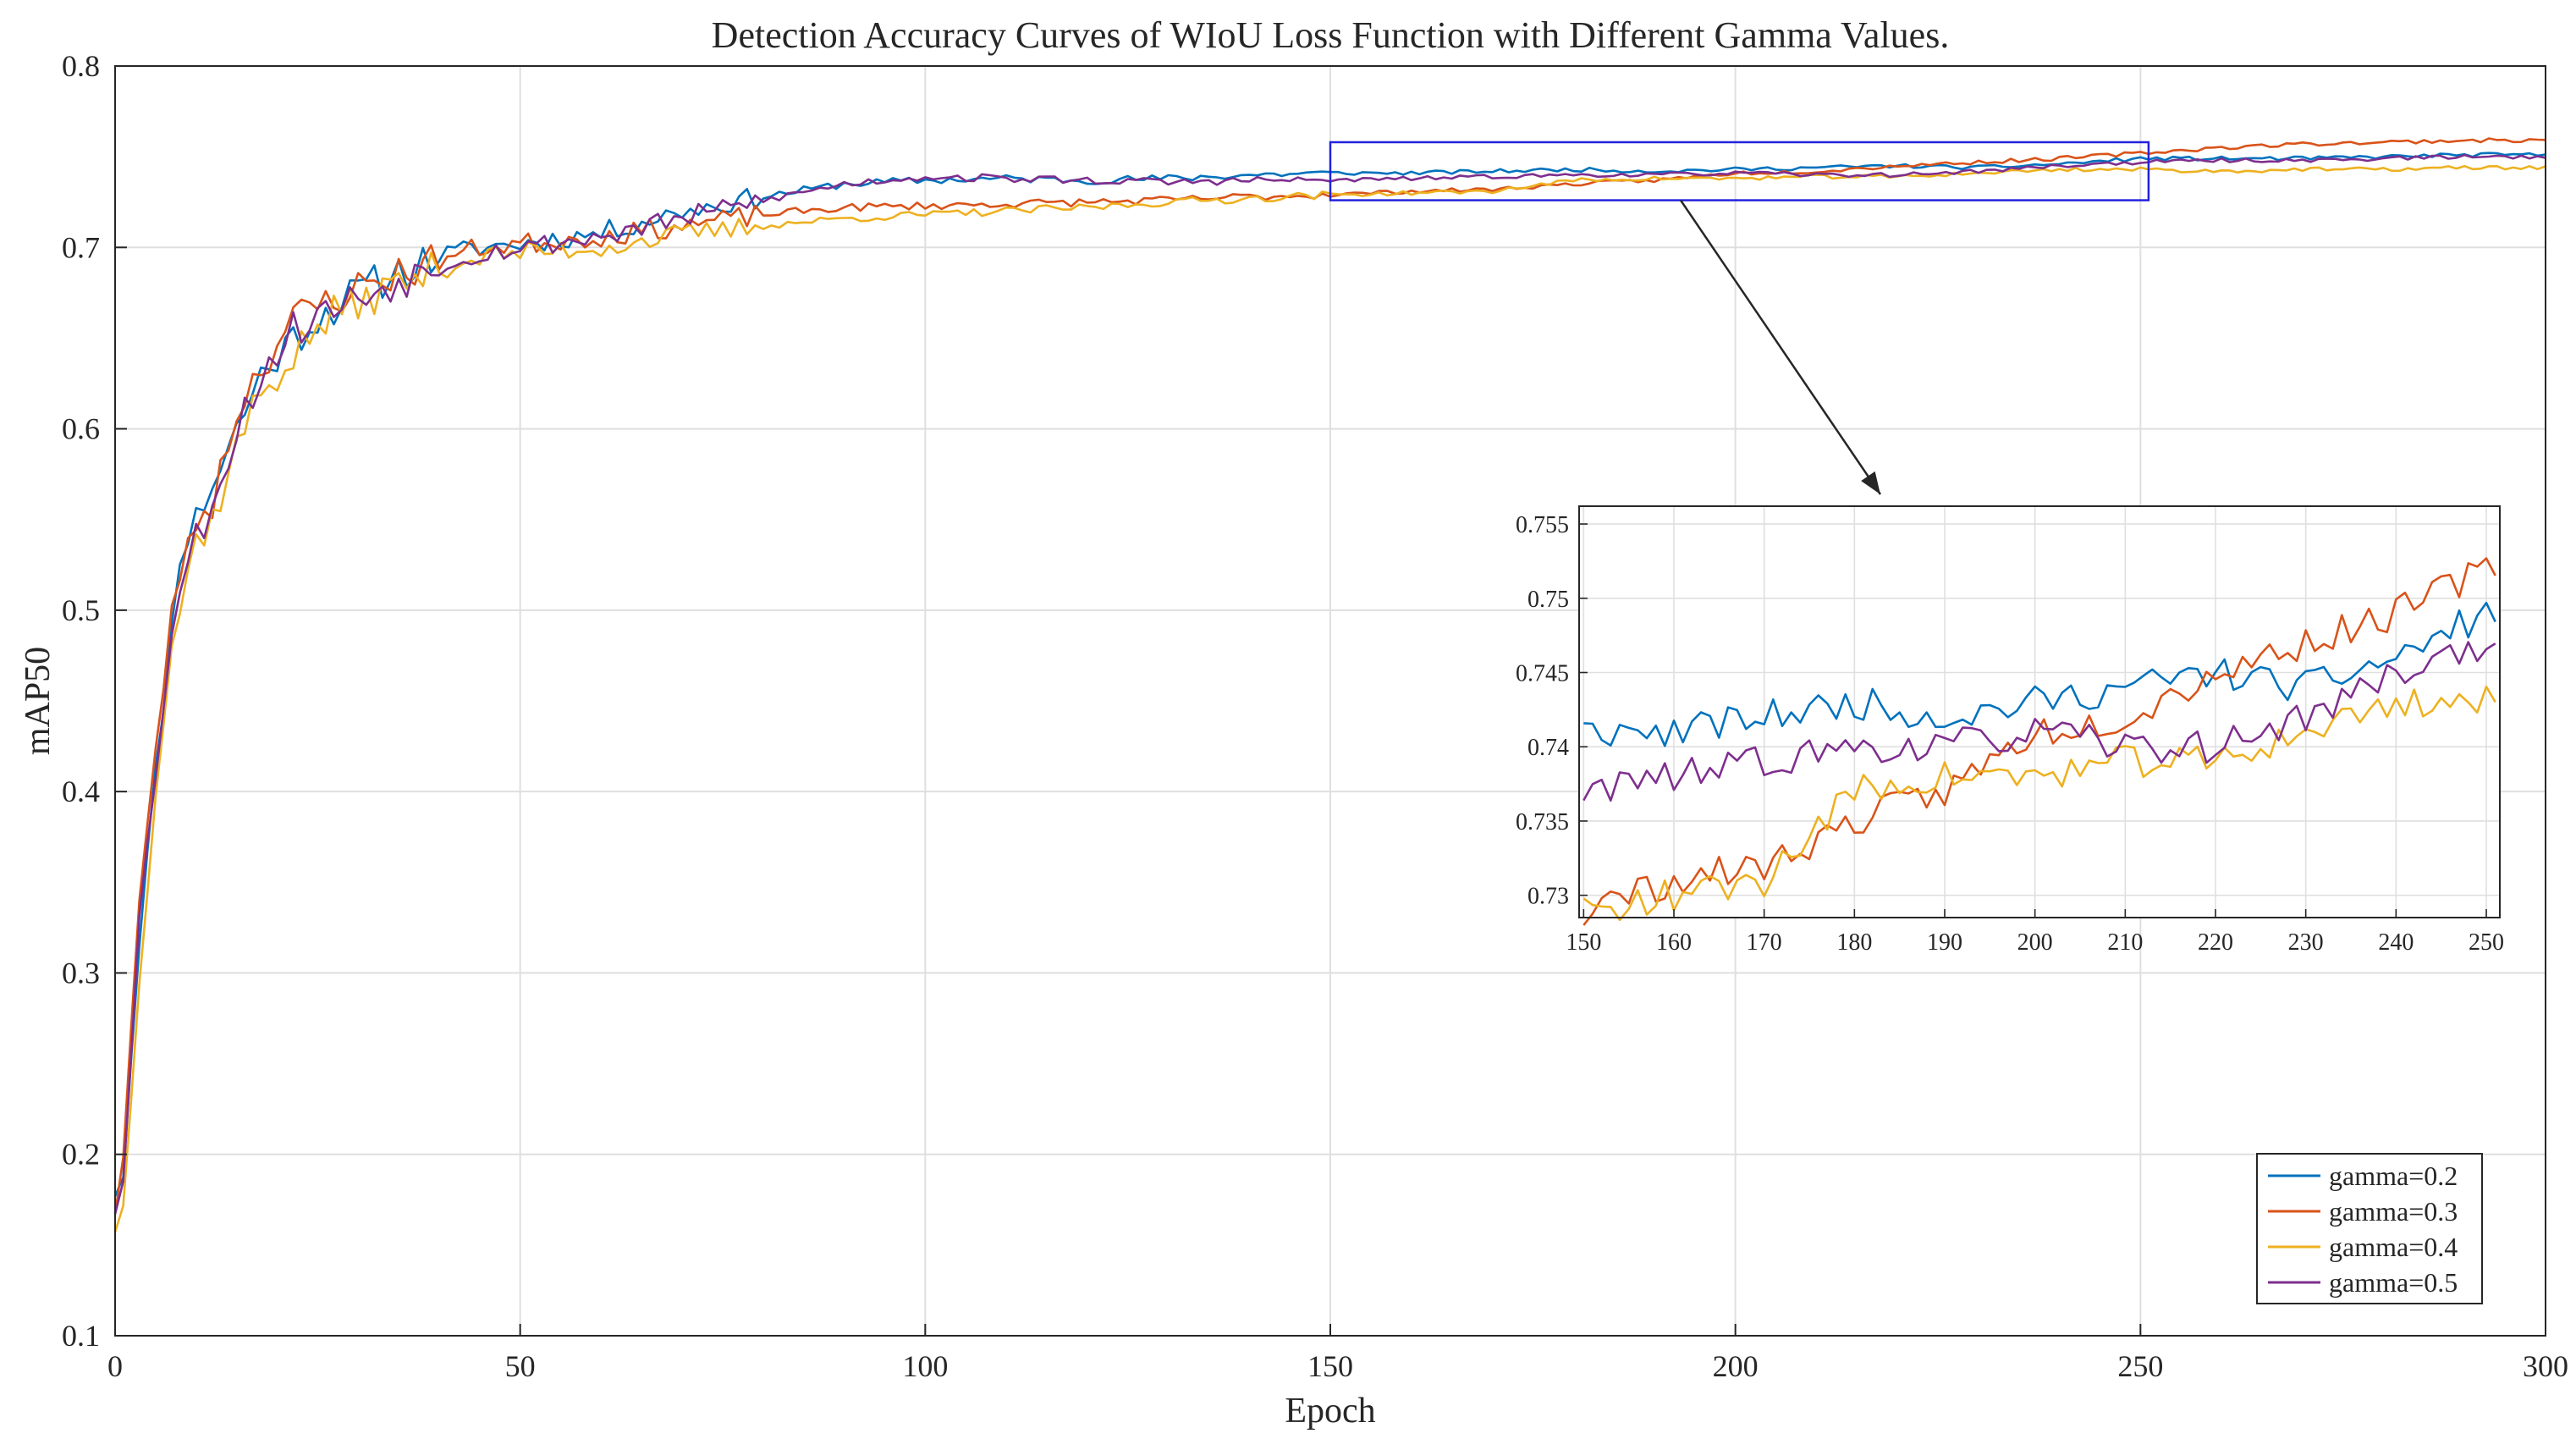  I want to click on inset-y-tick-label: 0.73, so click(1548, 897).